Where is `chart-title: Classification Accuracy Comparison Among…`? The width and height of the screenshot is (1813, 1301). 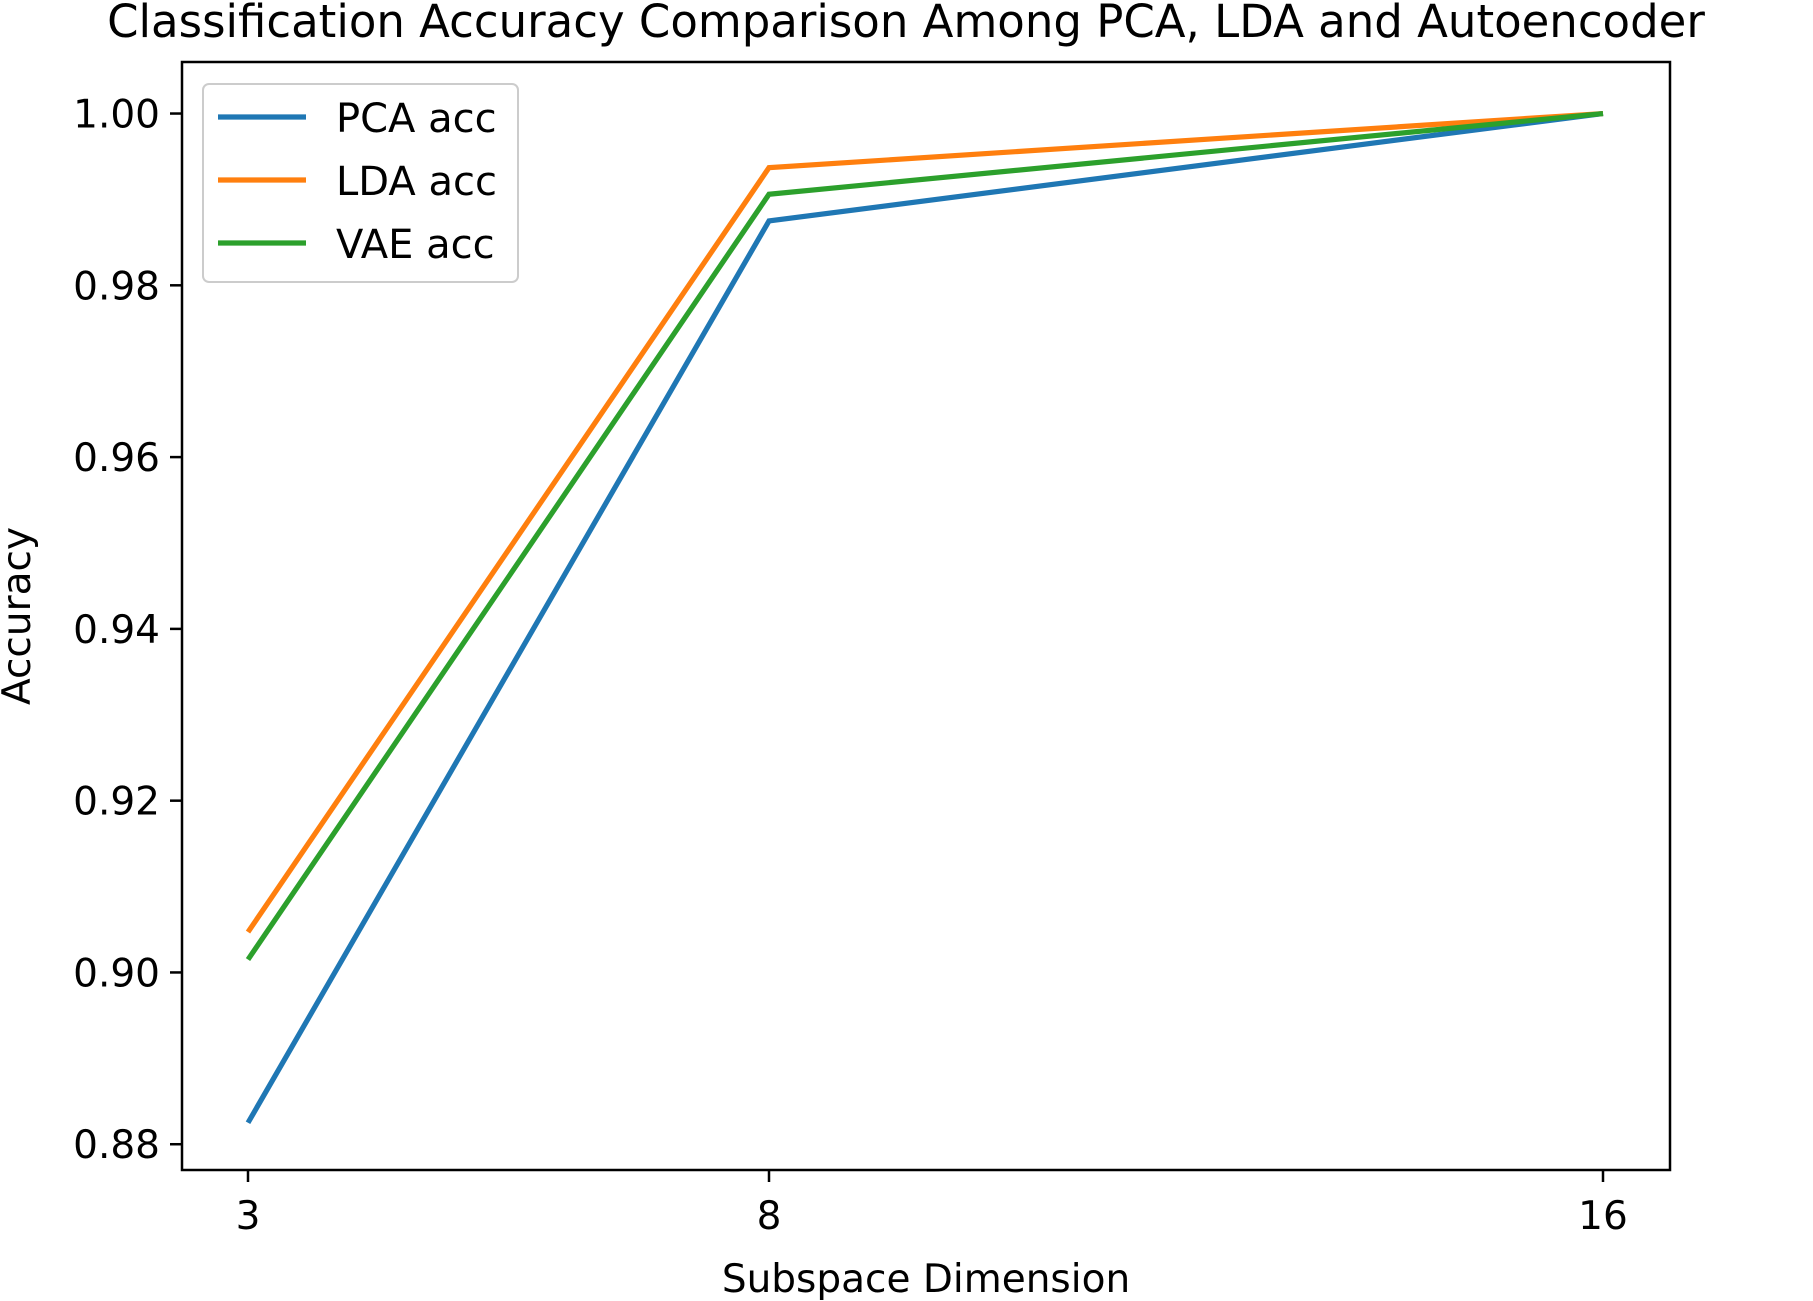 chart-title: Classification Accuracy Comparison Among… is located at coordinates (906, 24).